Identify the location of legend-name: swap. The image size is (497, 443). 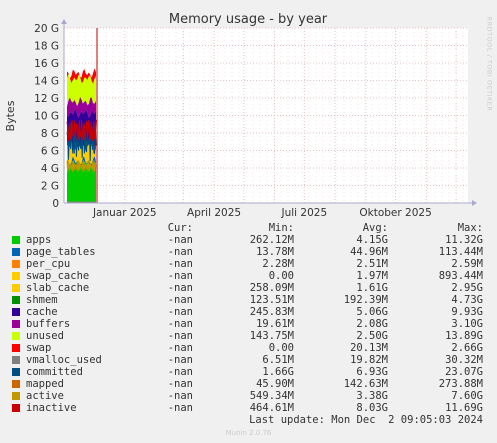
(39, 348).